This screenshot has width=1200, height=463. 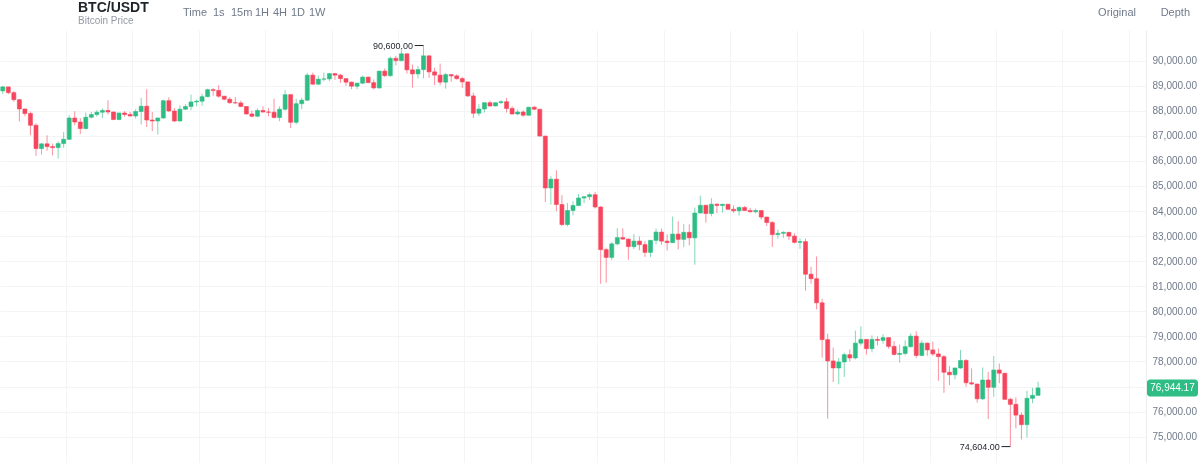 I want to click on y-tick-label: 82,000.00, so click(x=1175, y=261).